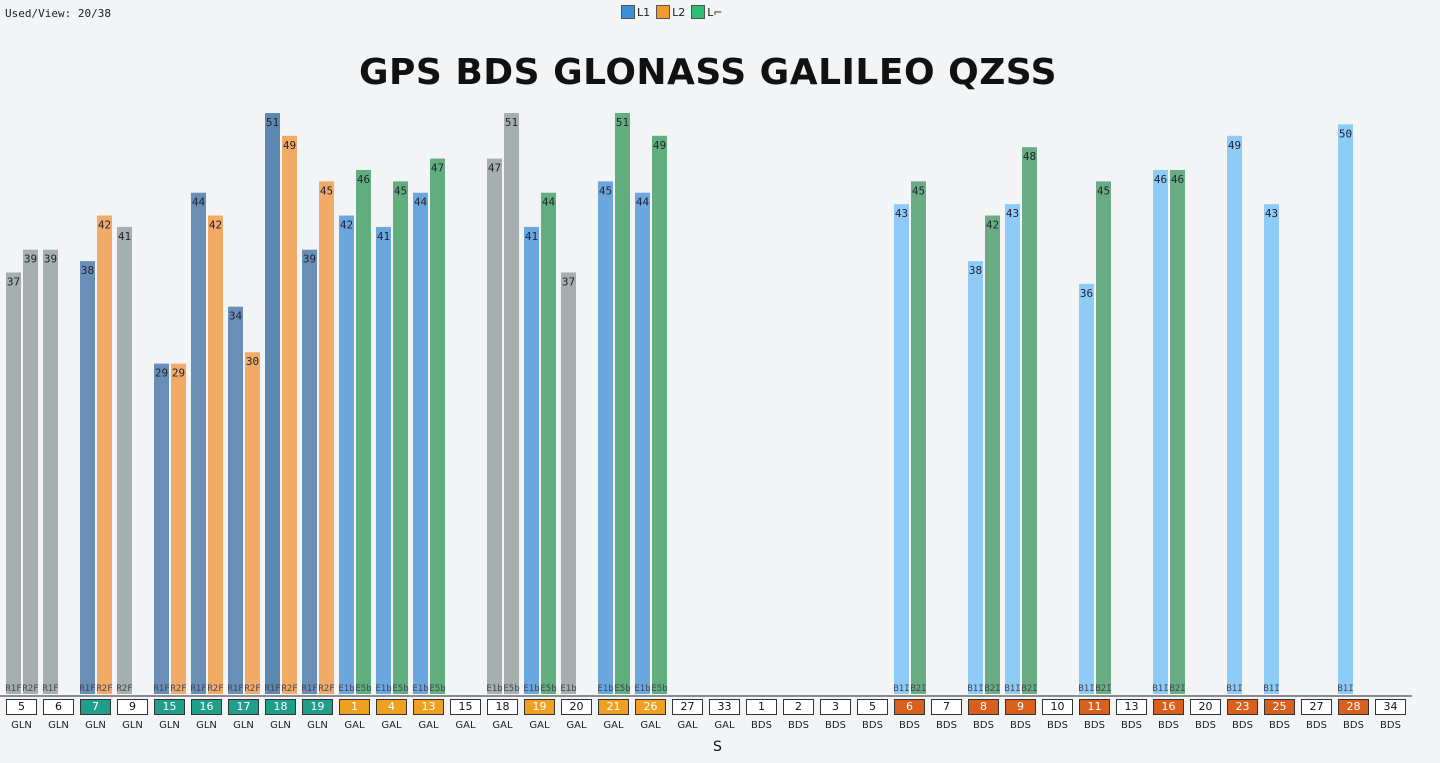 The width and height of the screenshot is (1440, 763). Describe the element at coordinates (13, 281) in the screenshot. I see `snr-value-label: 37` at that location.